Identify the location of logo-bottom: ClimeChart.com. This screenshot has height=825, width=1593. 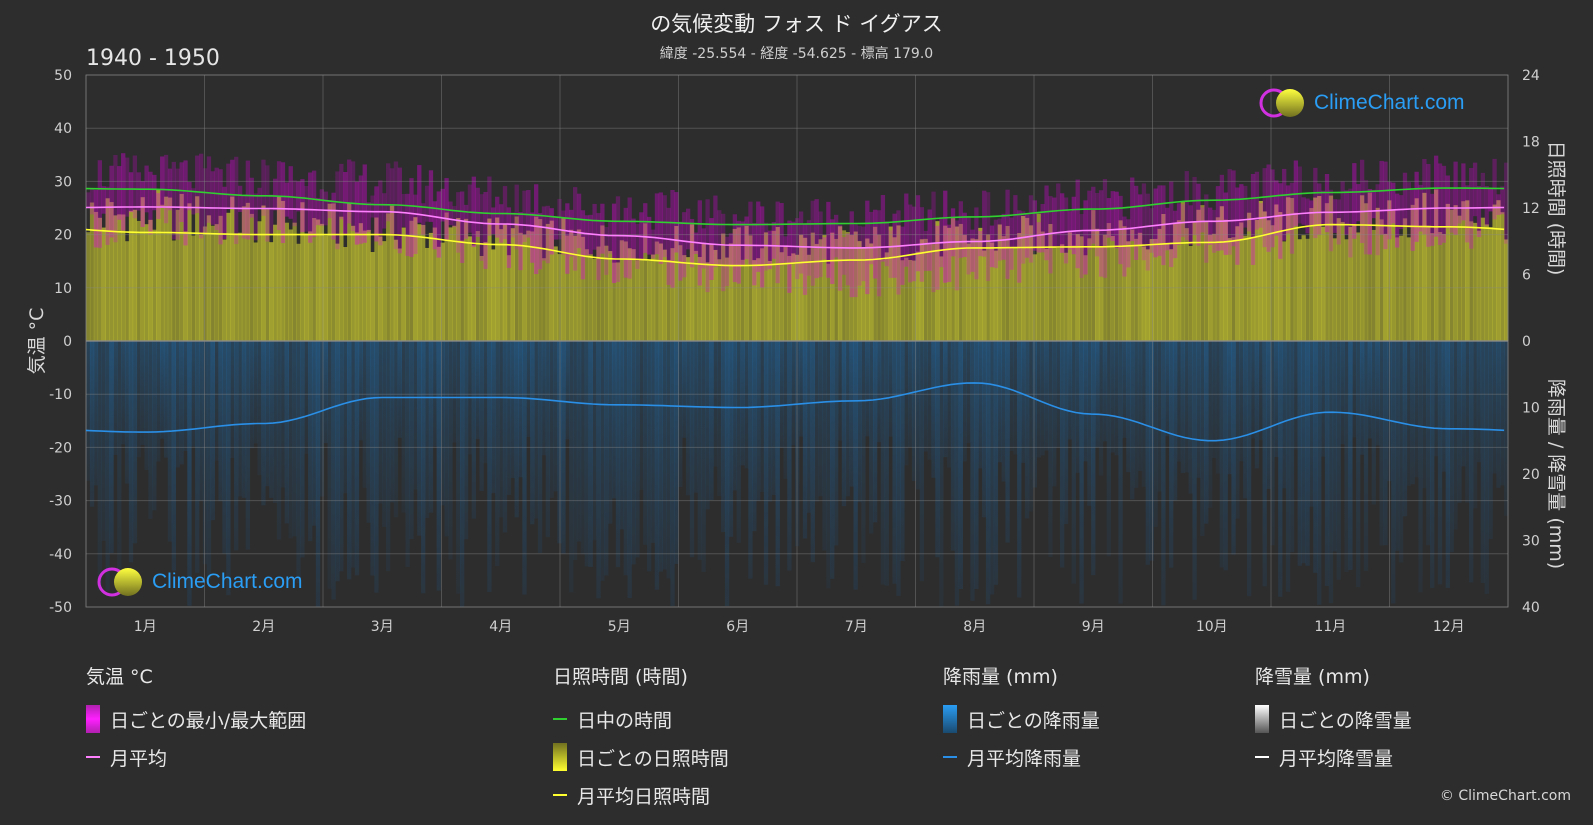
(199, 582).